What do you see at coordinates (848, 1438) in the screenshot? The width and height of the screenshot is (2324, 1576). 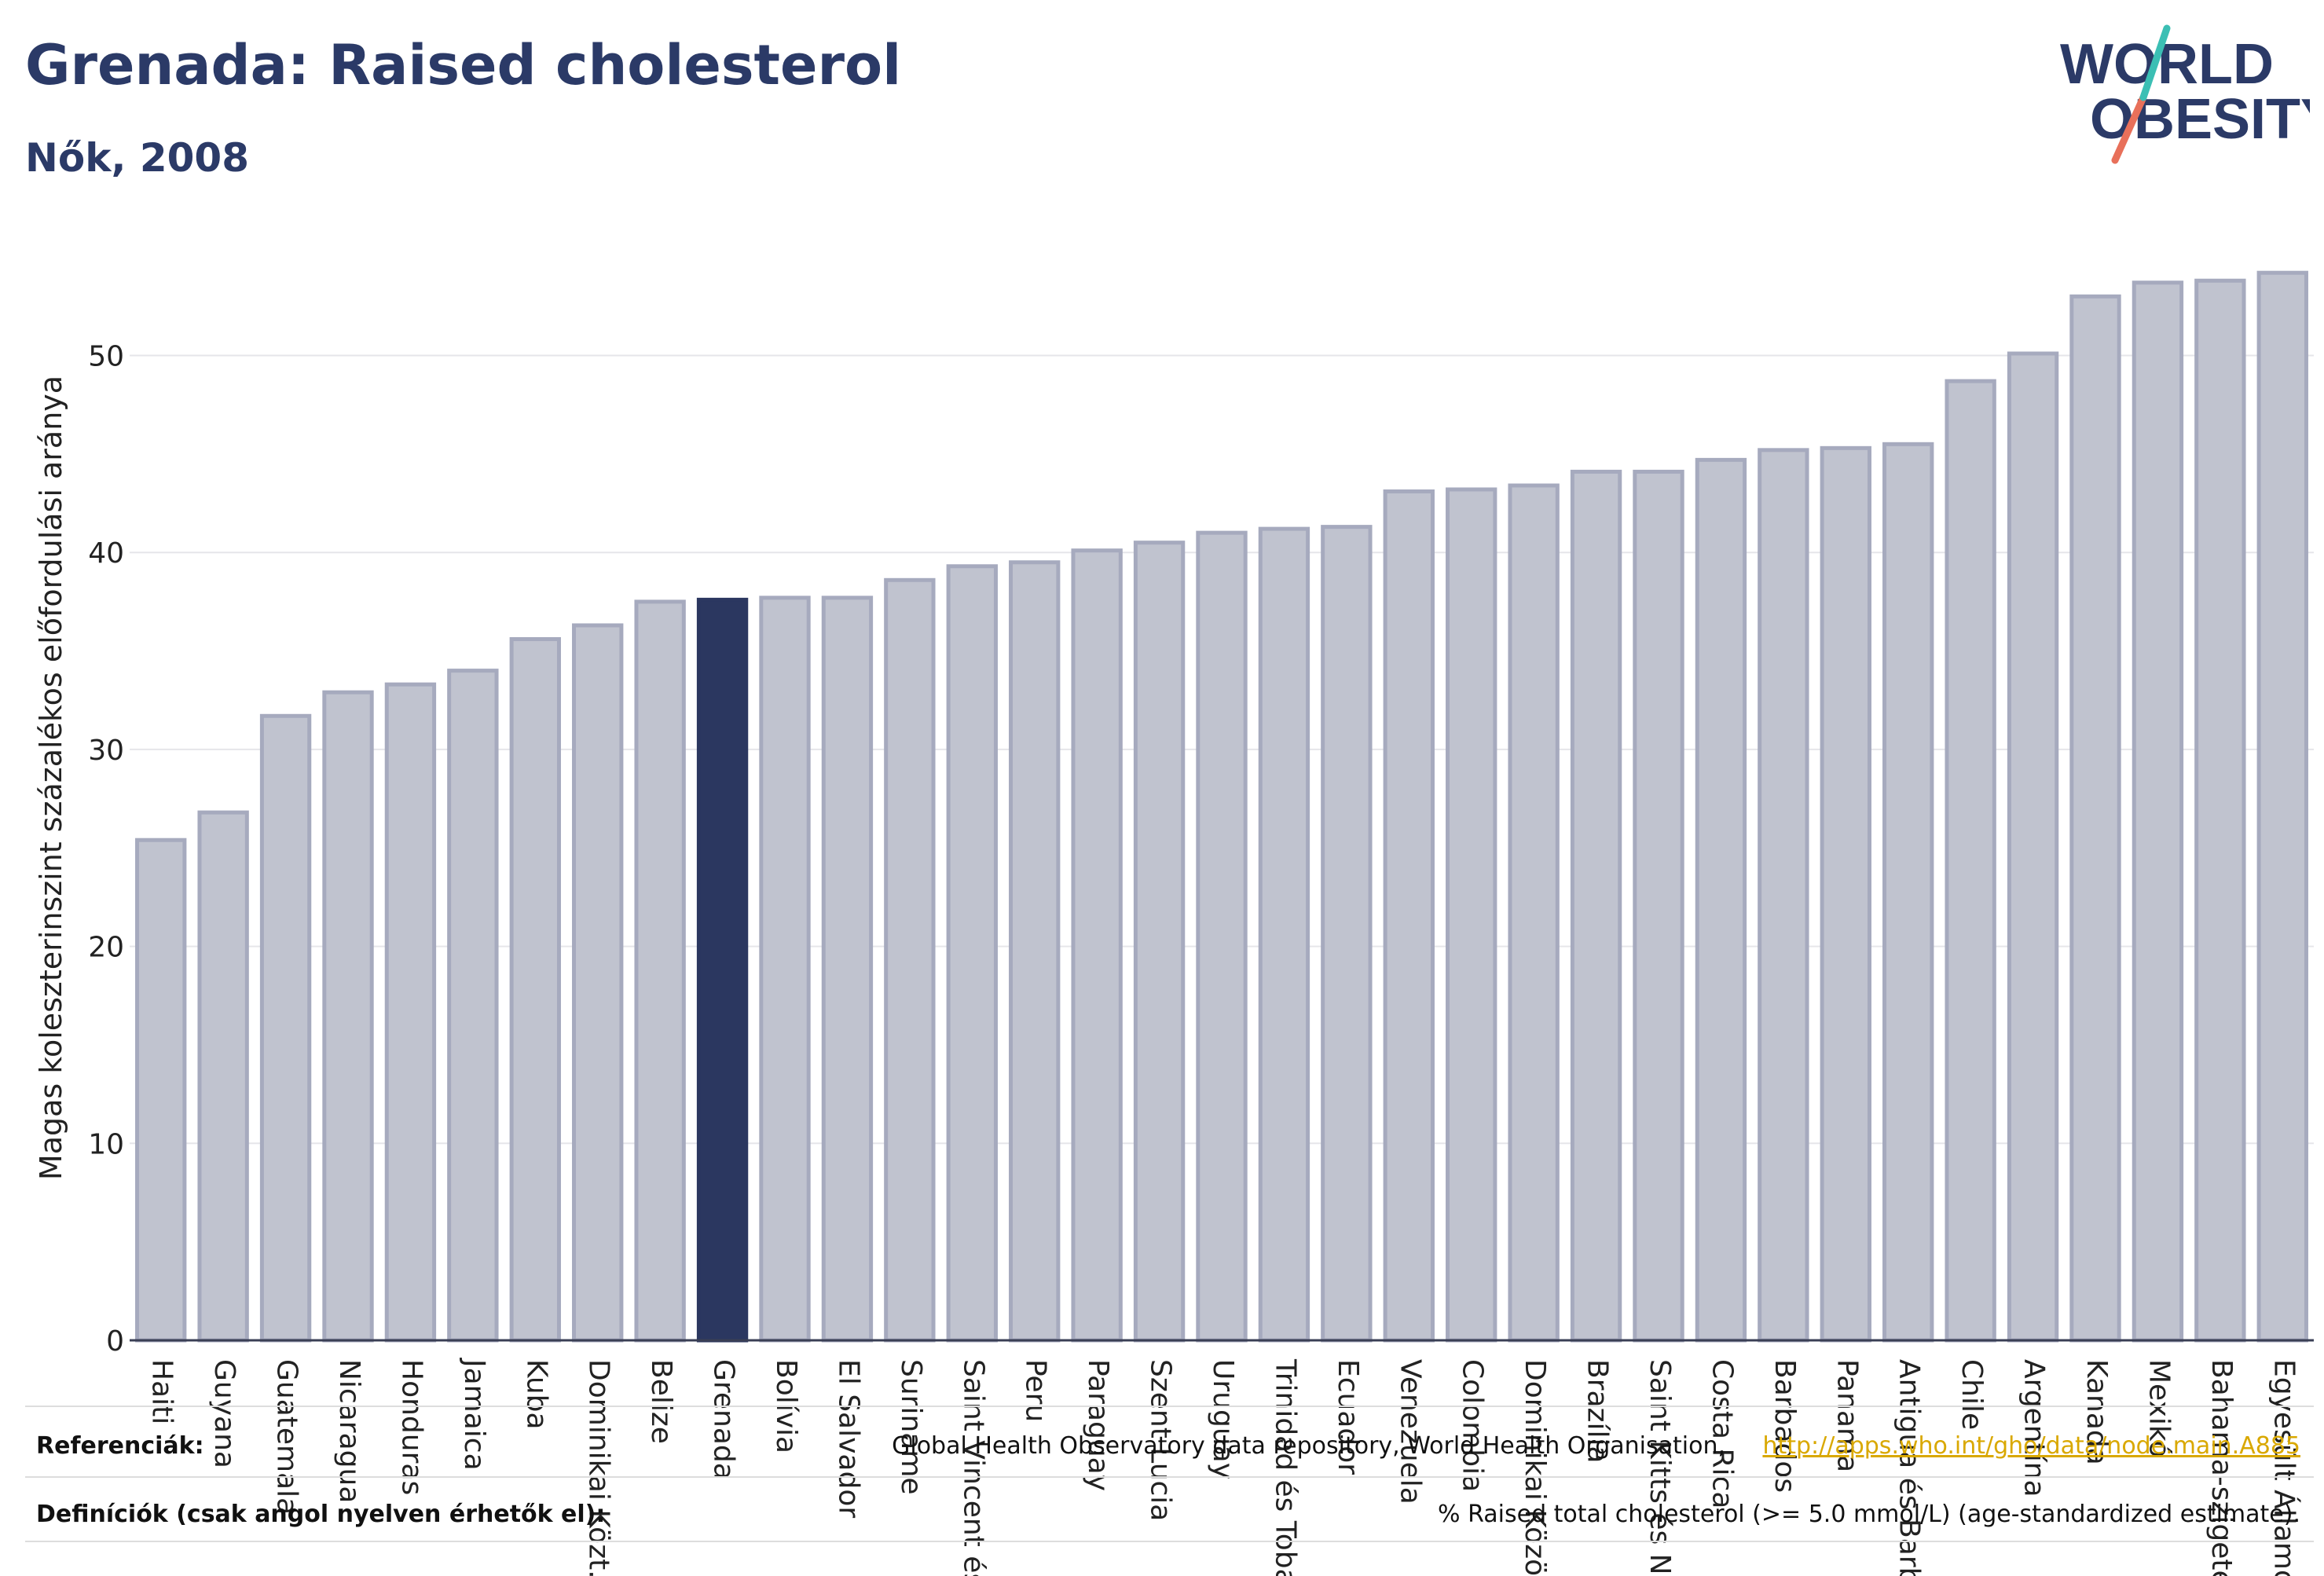 I see `x-tick-label: El Salvador` at bounding box center [848, 1438].